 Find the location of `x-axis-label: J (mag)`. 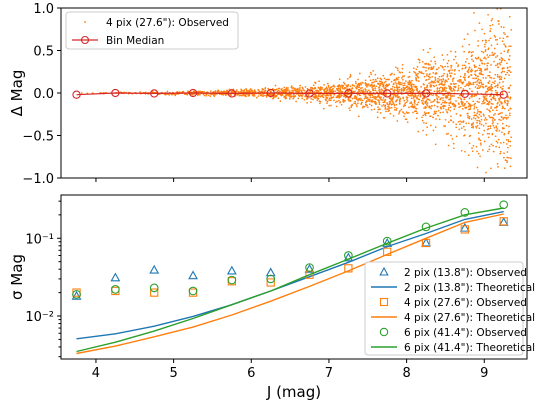

x-axis-label: J (mag) is located at coordinates (293, 392).